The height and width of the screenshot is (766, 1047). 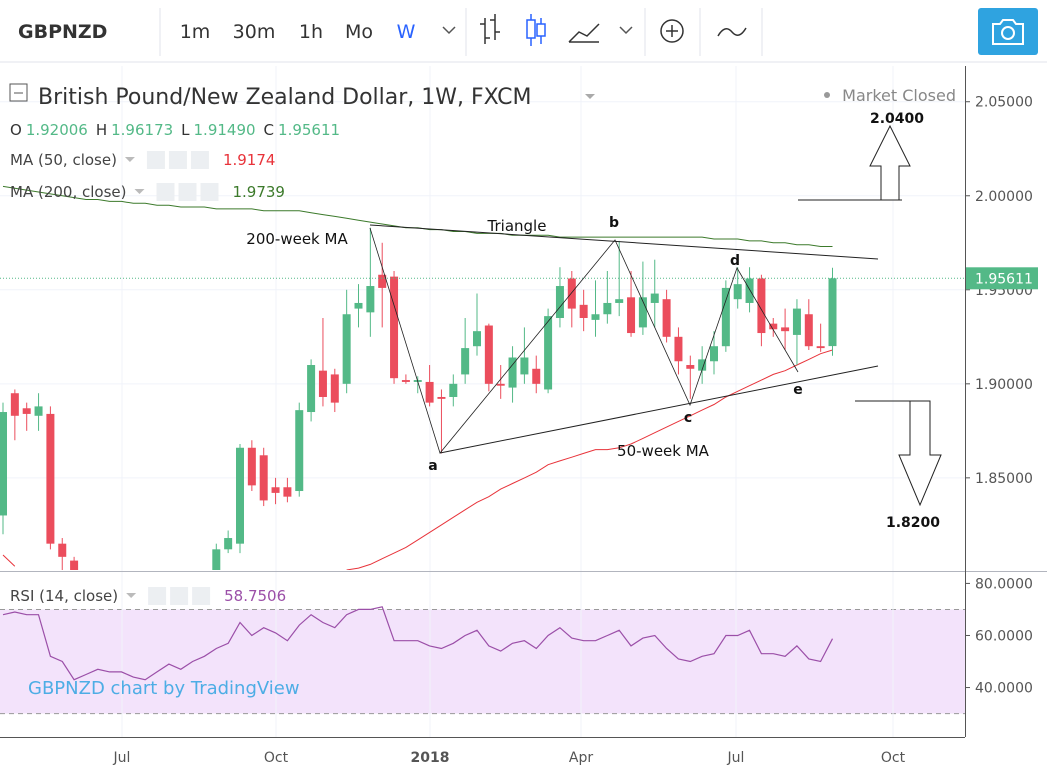 What do you see at coordinates (890, 162) in the screenshot?
I see `up-arrow` at bounding box center [890, 162].